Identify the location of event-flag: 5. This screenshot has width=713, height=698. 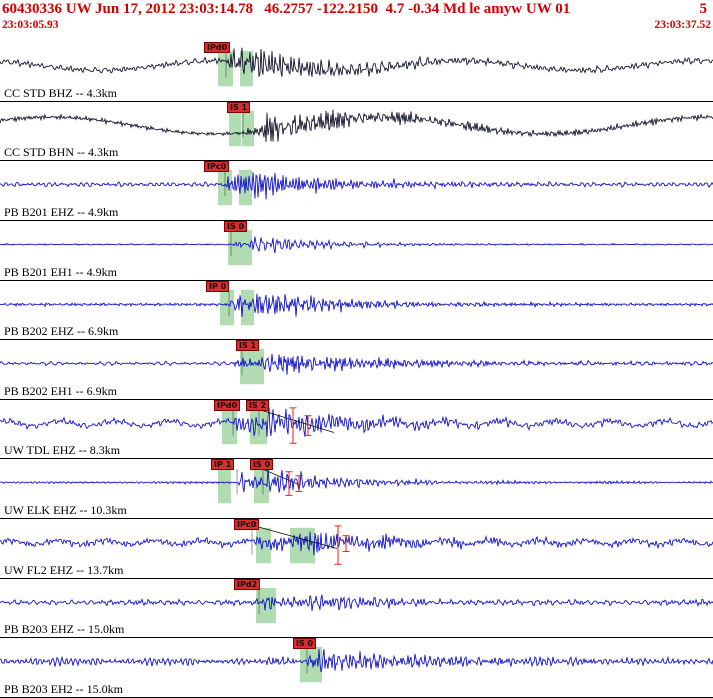
(703, 9).